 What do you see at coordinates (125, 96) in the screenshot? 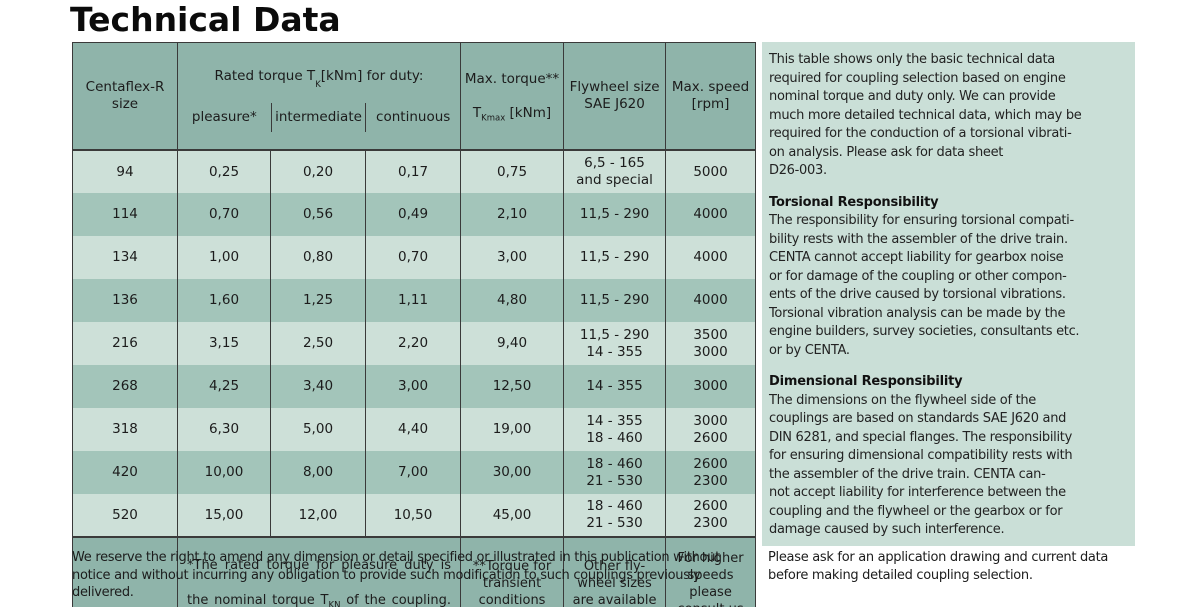
I see `col-header-size: Centaflex-R size` at bounding box center [125, 96].